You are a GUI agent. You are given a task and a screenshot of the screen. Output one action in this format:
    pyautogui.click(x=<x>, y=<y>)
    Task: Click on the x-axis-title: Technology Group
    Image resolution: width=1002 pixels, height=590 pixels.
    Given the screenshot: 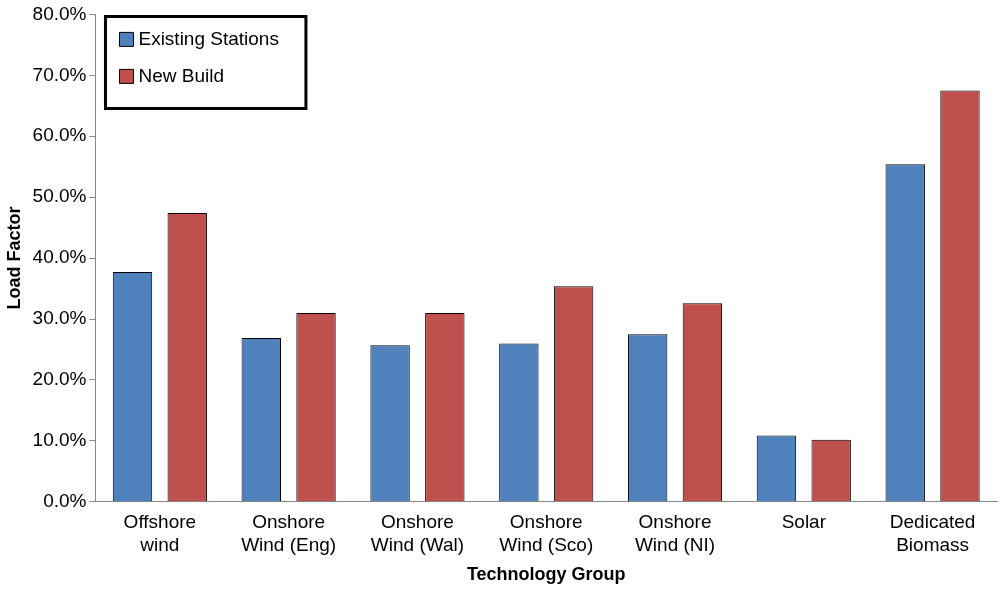 What is the action you would take?
    pyautogui.click(x=546, y=574)
    